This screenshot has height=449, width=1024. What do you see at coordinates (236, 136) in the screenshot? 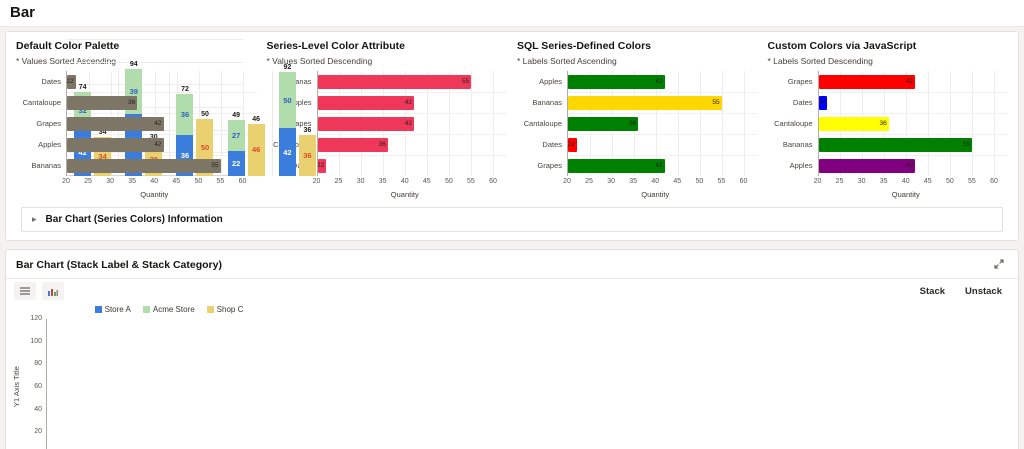
I see `stacked-bar-segment: 27` at bounding box center [236, 136].